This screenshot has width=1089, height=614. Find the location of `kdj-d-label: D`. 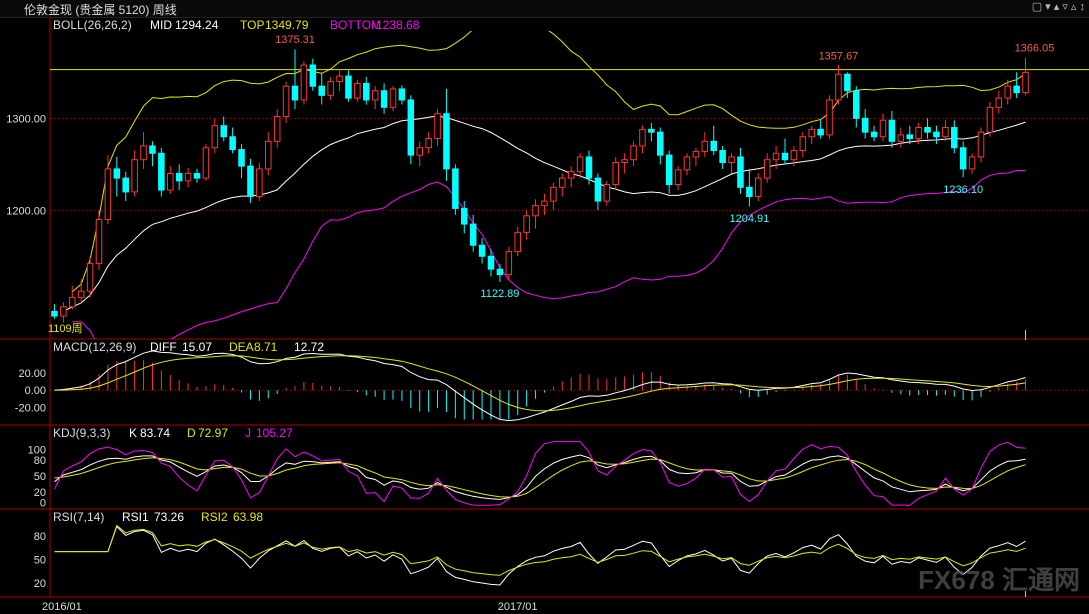

kdj-d-label: D is located at coordinates (191, 433).